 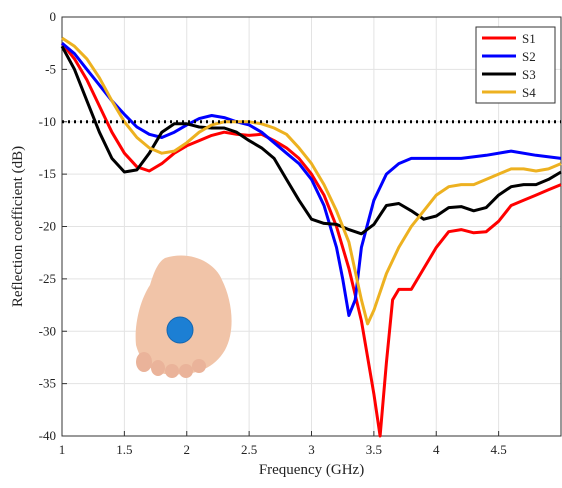 I want to click on legend-box, so click(x=515, y=65).